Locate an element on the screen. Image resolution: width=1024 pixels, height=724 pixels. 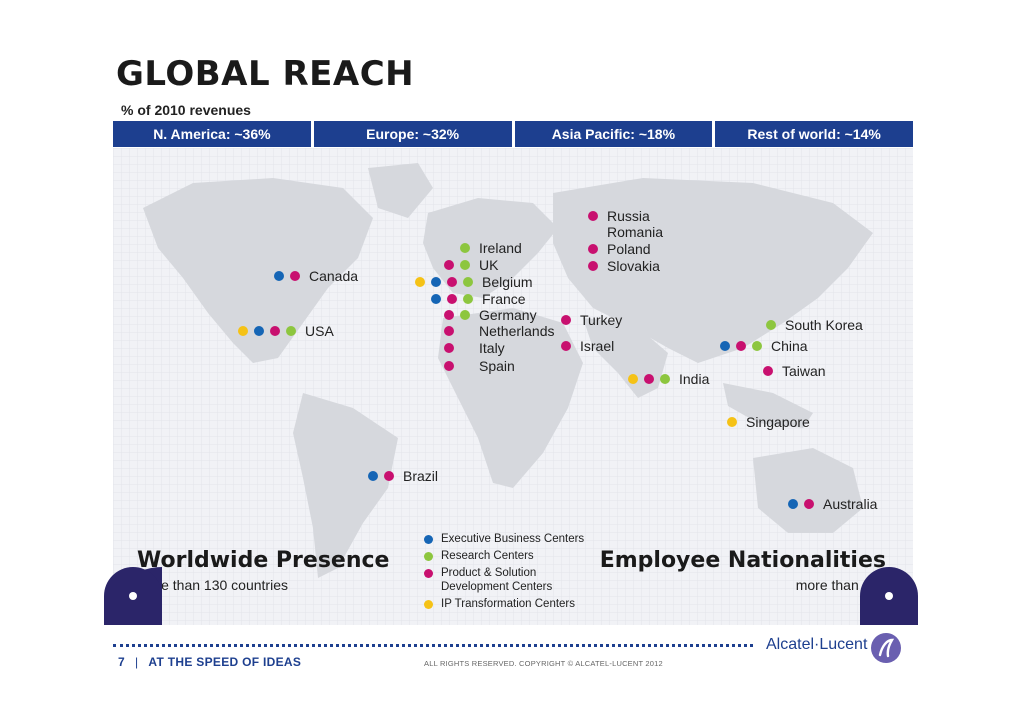
country-turkey: Turkey is located at coordinates (591, 320).